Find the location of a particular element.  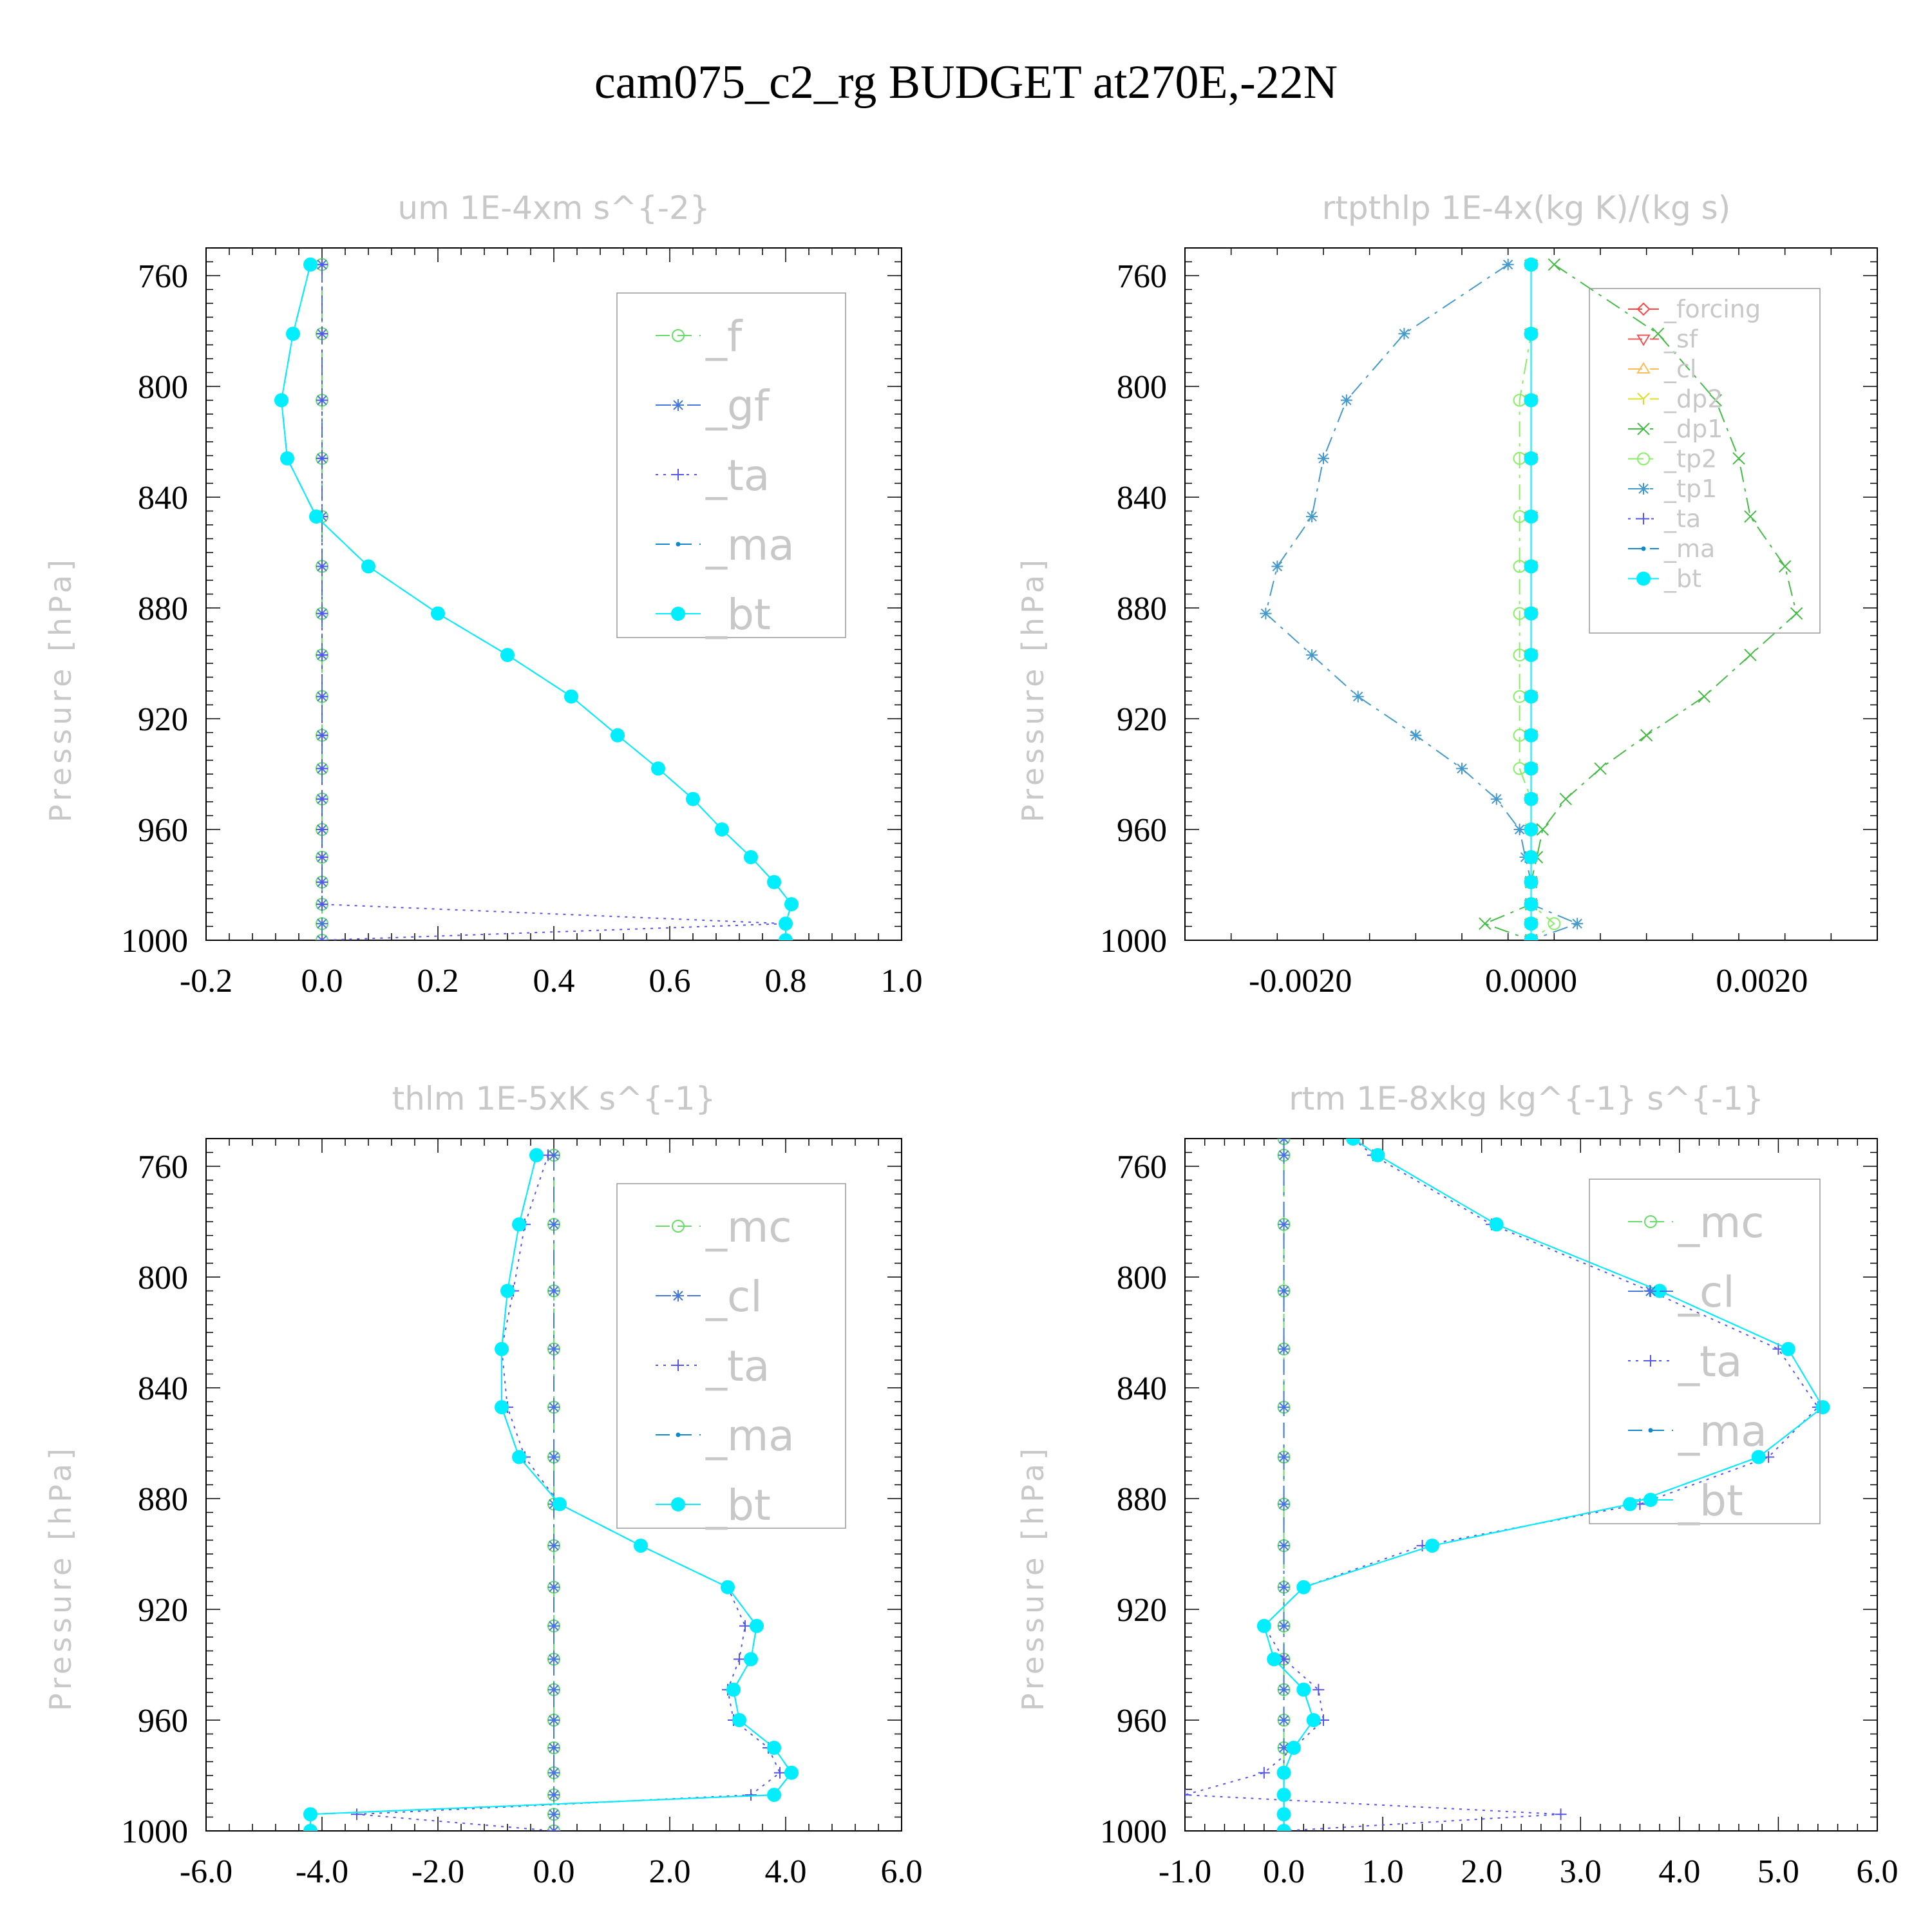

legend-box is located at coordinates (731, 465).